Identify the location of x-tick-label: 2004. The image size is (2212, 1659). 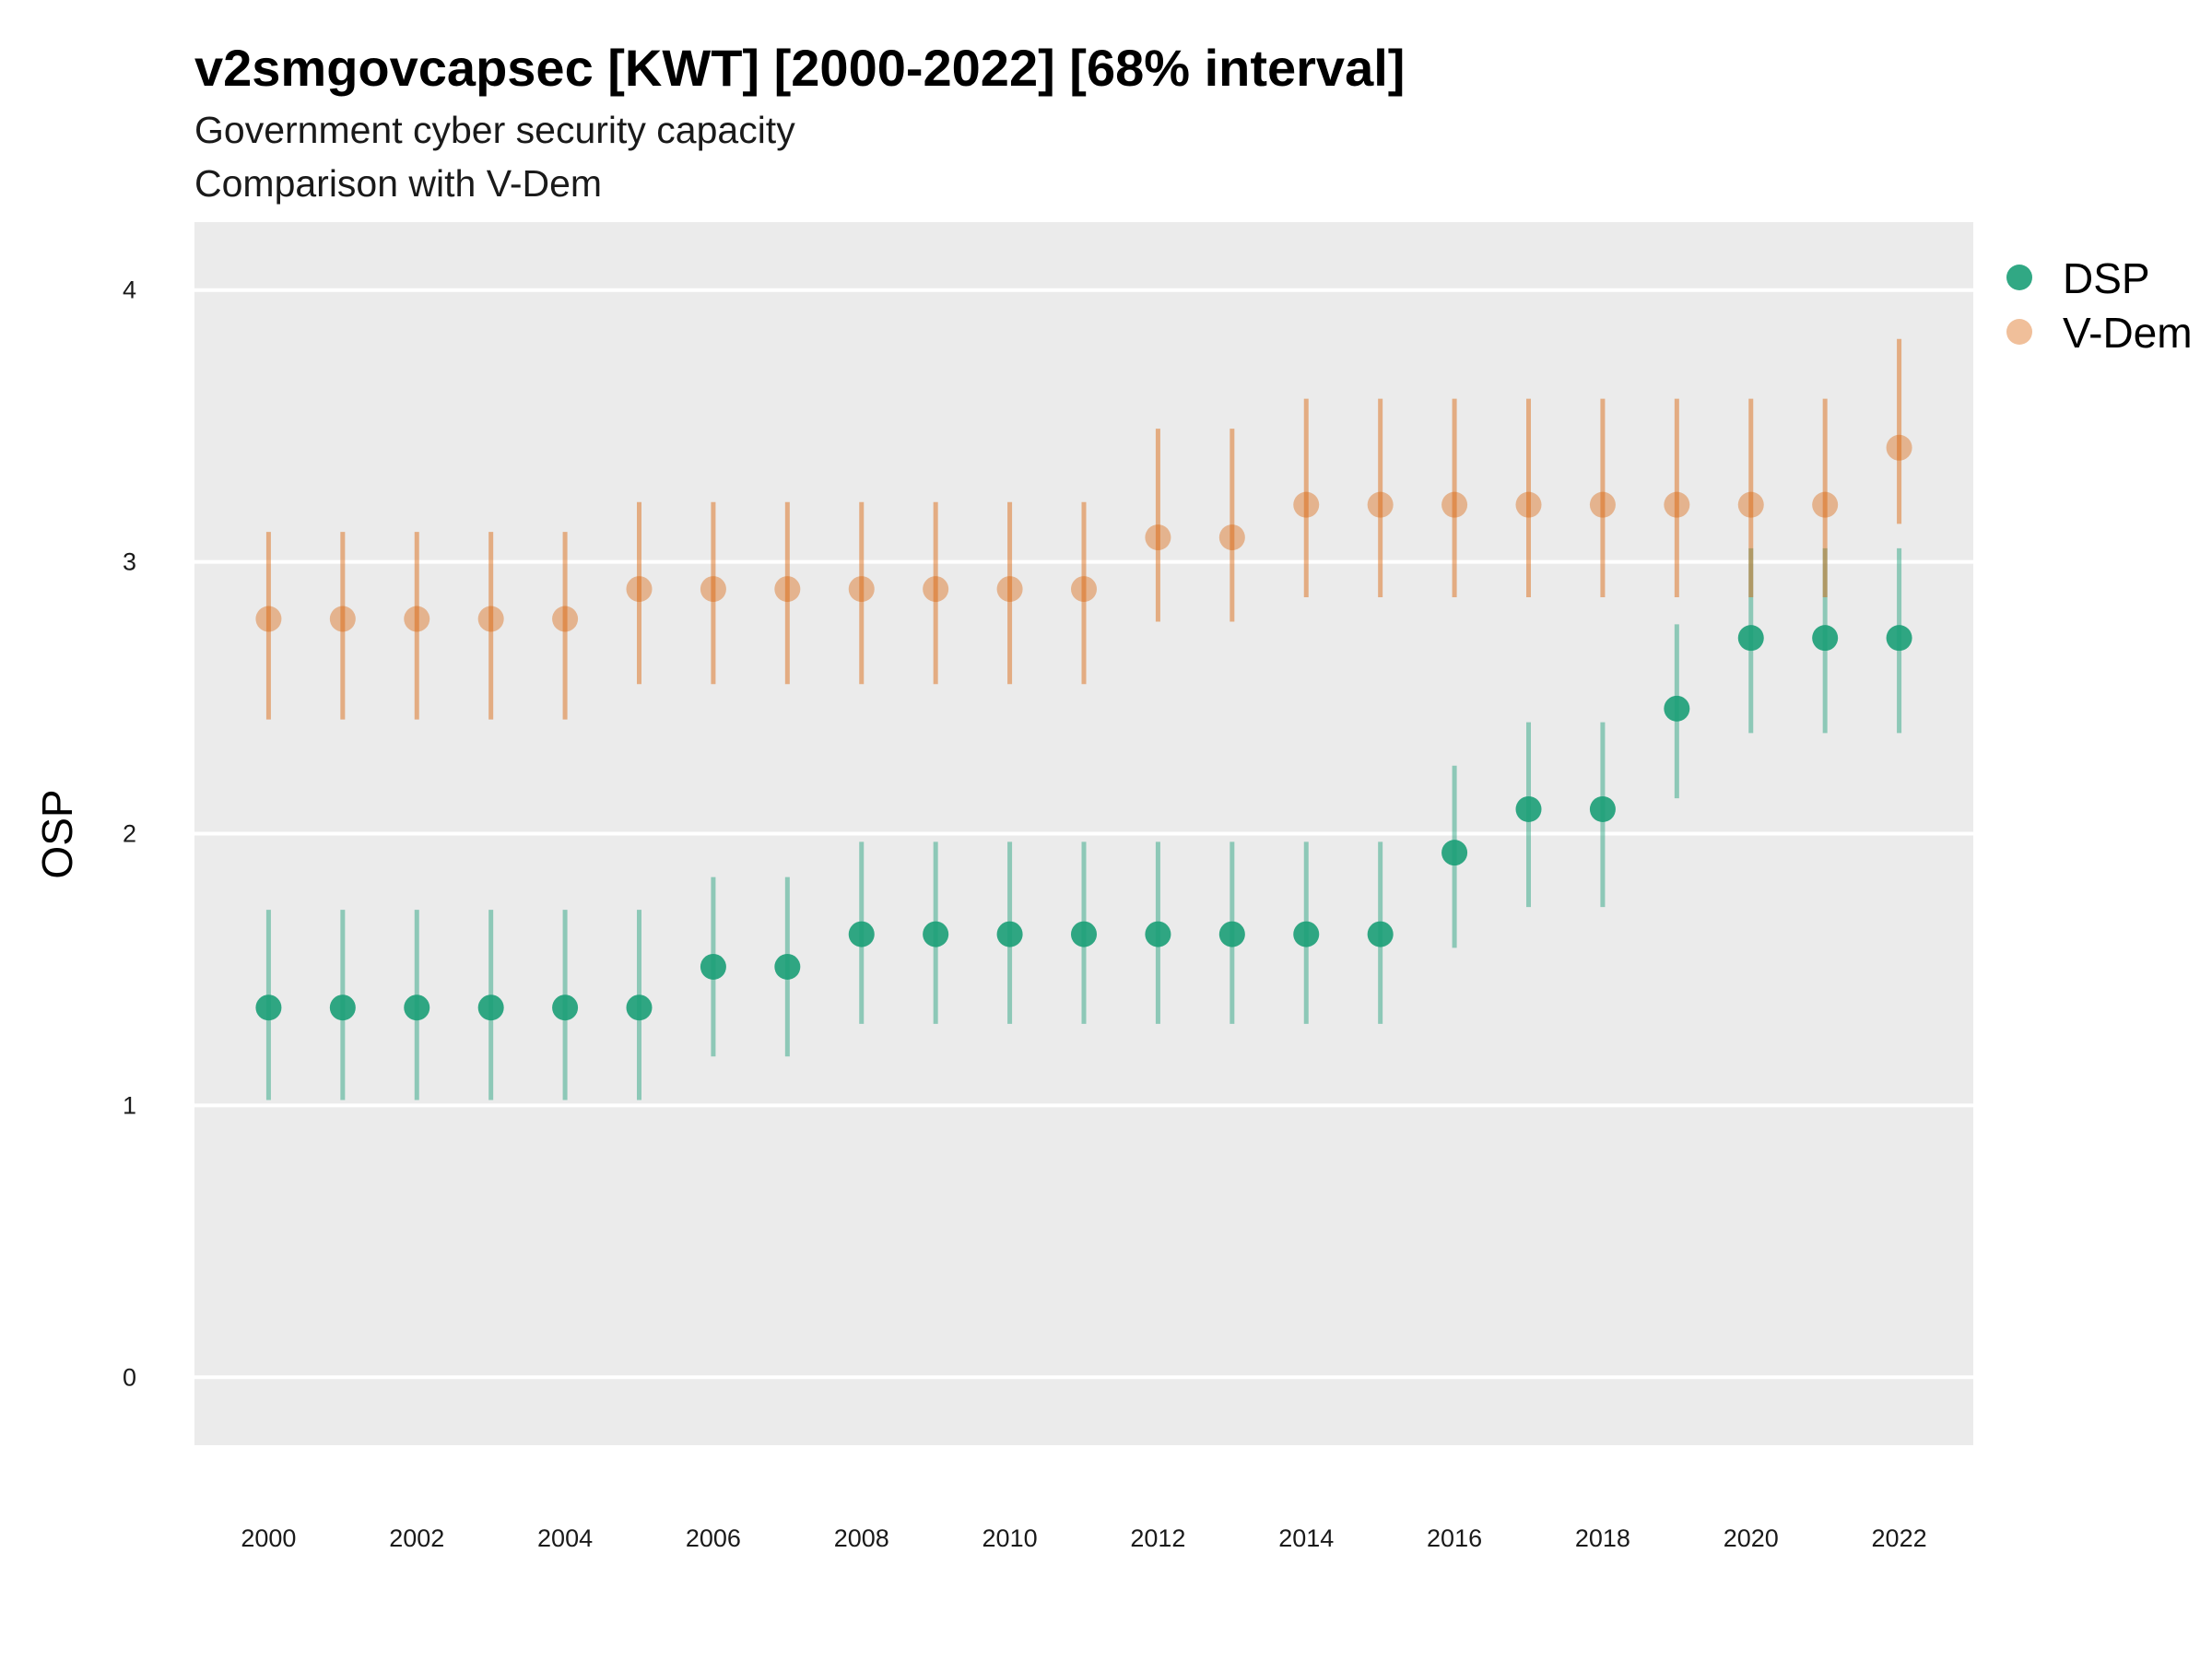
(565, 1538).